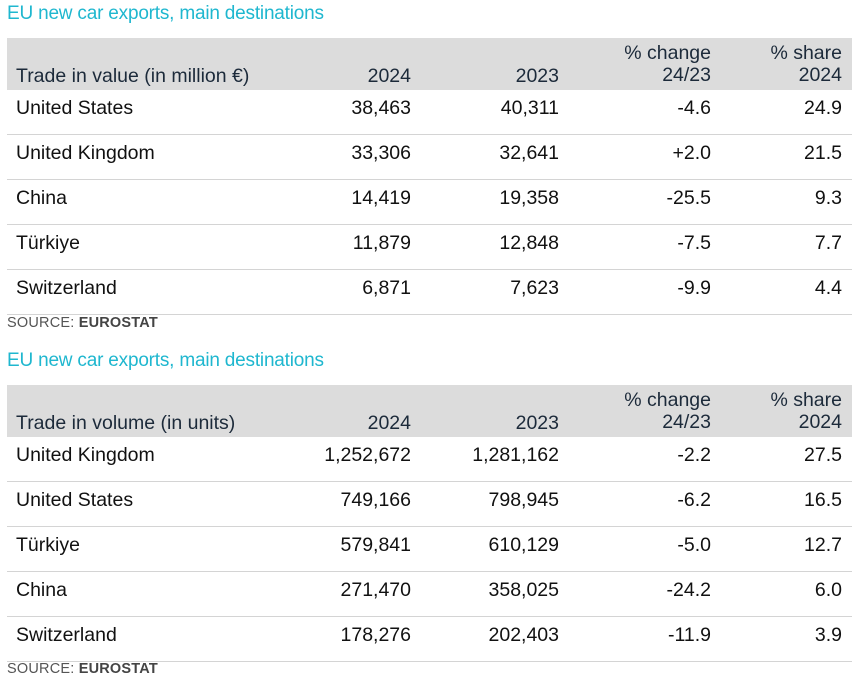  What do you see at coordinates (828, 635) in the screenshot?
I see `share-cell: 3.9` at bounding box center [828, 635].